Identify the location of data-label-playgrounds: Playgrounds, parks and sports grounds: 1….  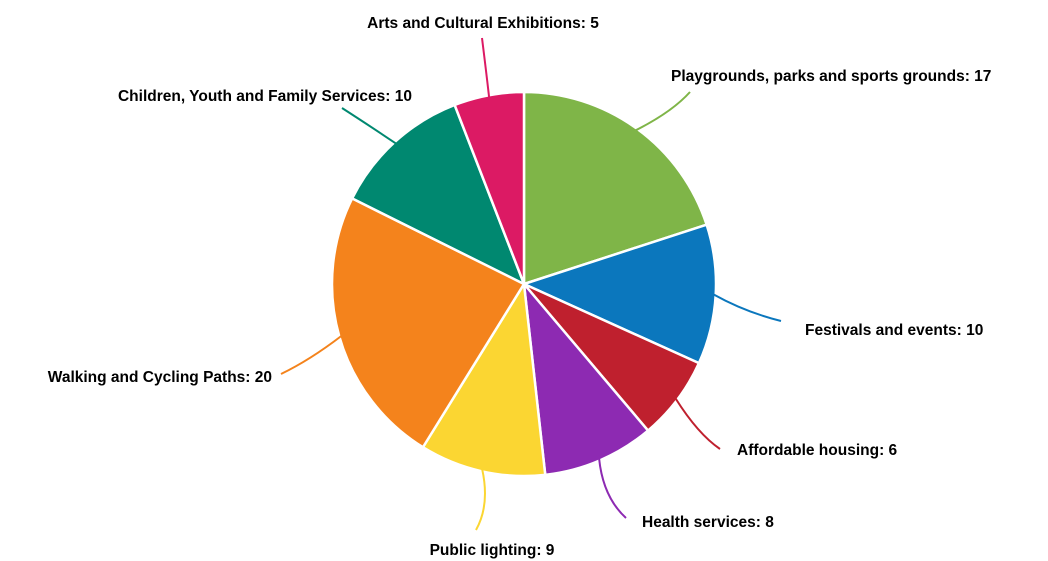
(831, 76).